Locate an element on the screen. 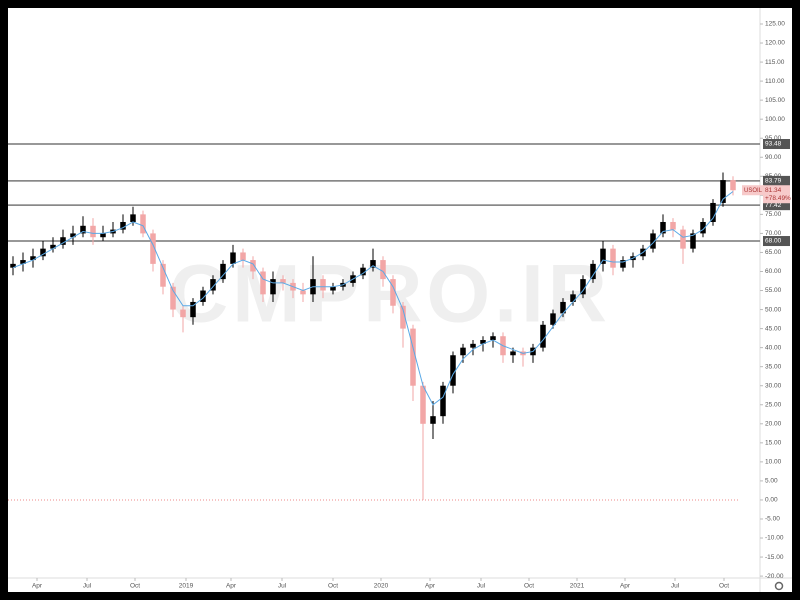  settings-icon is located at coordinates (779, 586).